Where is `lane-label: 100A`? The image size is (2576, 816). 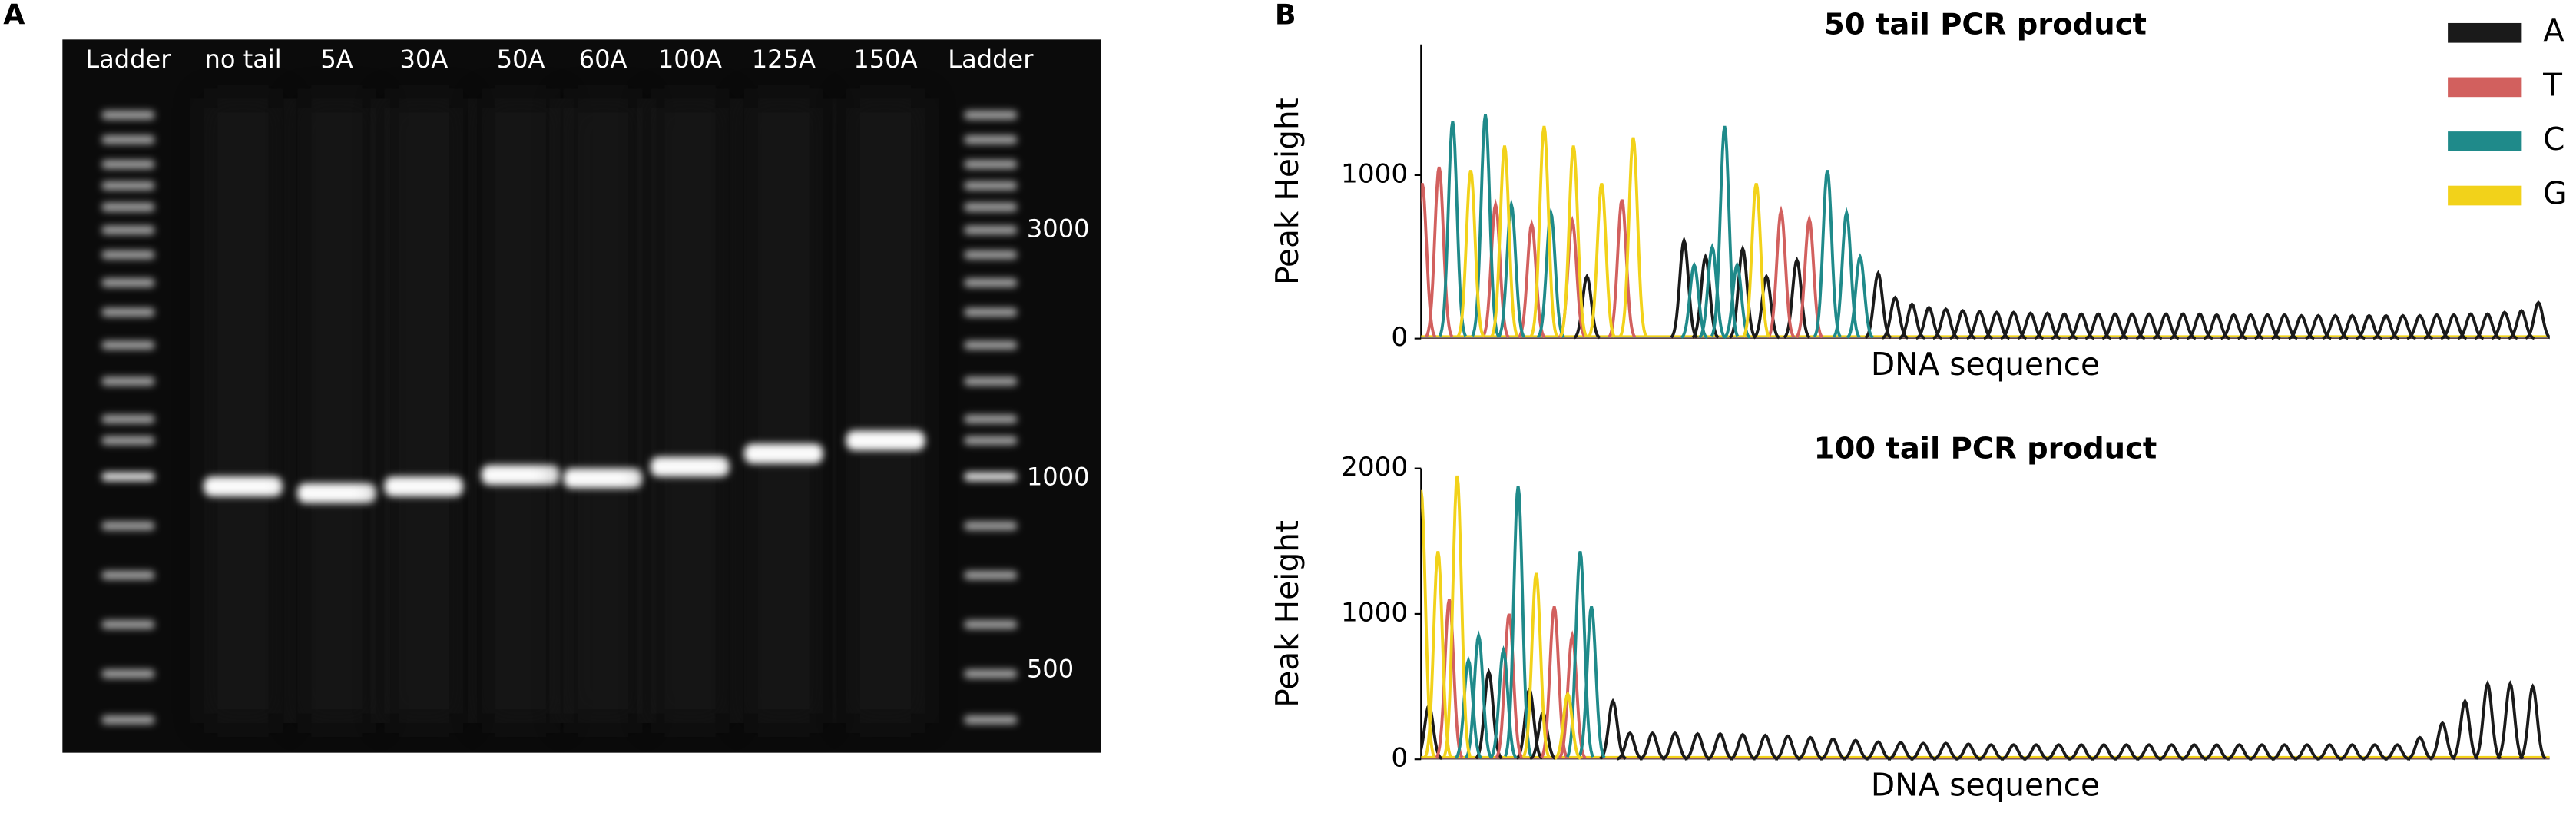 lane-label: 100A is located at coordinates (690, 59).